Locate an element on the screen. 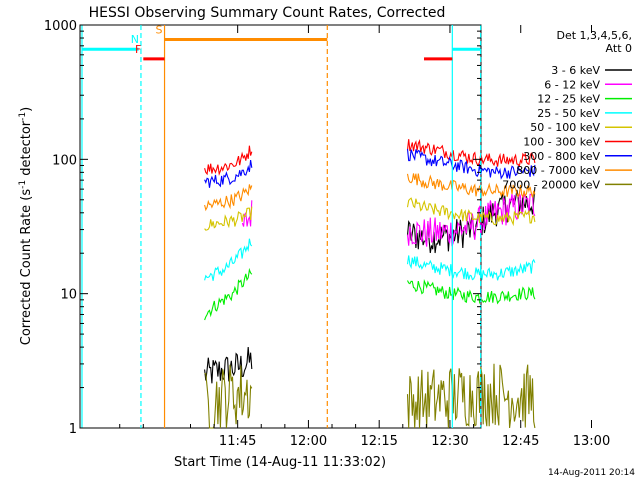 The width and height of the screenshot is (640, 480). legend-label-100-300-kev: 100 - 300 keV is located at coordinates (561, 142).